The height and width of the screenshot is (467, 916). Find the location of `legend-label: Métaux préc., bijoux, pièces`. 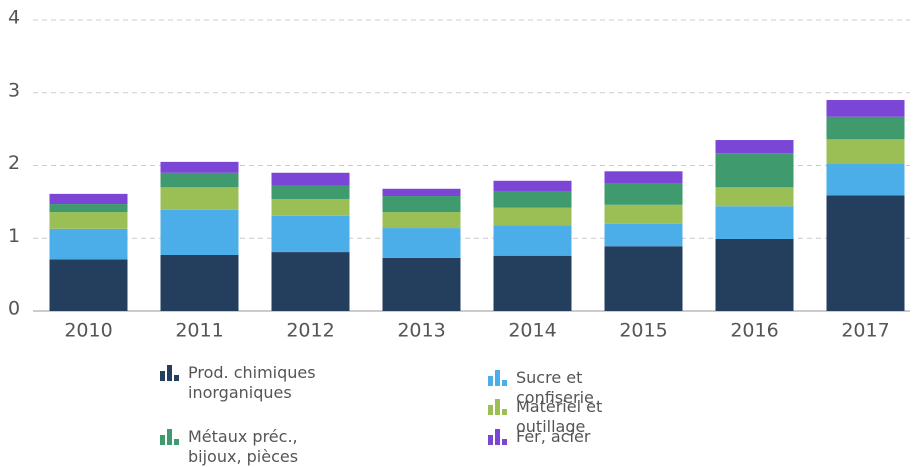

legend-label: Métaux préc., bijoux, pièces is located at coordinates (243, 446).